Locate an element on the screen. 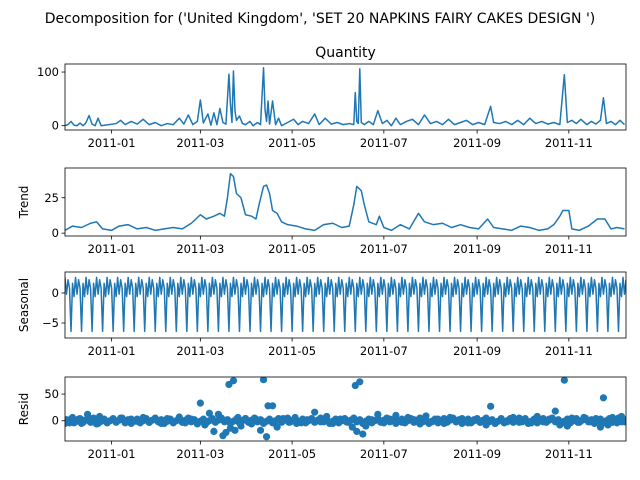 Image resolution: width=640 pixels, height=480 pixels. trend-xtick-label: 2011-11 is located at coordinates (569, 249).